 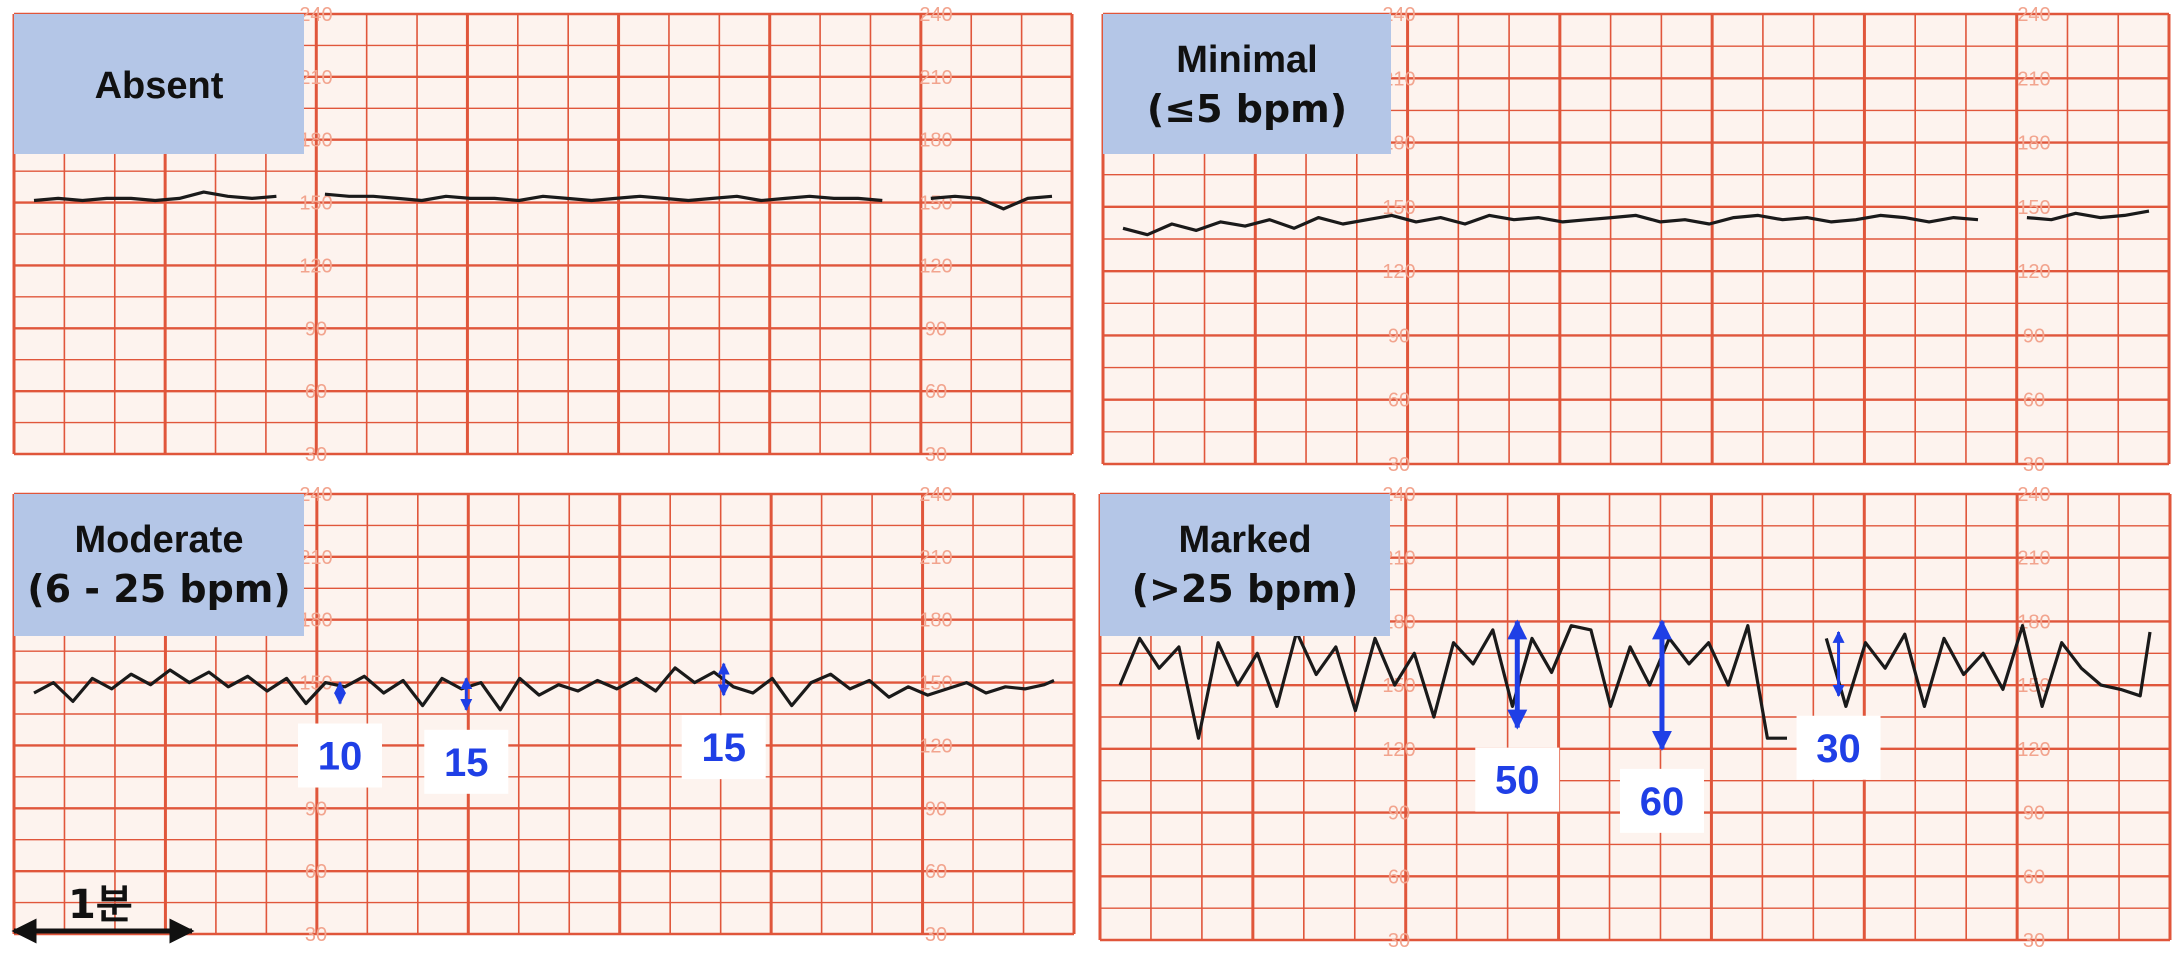 I want to click on panel-subtitle: (>25 bpm), so click(x=1245, y=589).